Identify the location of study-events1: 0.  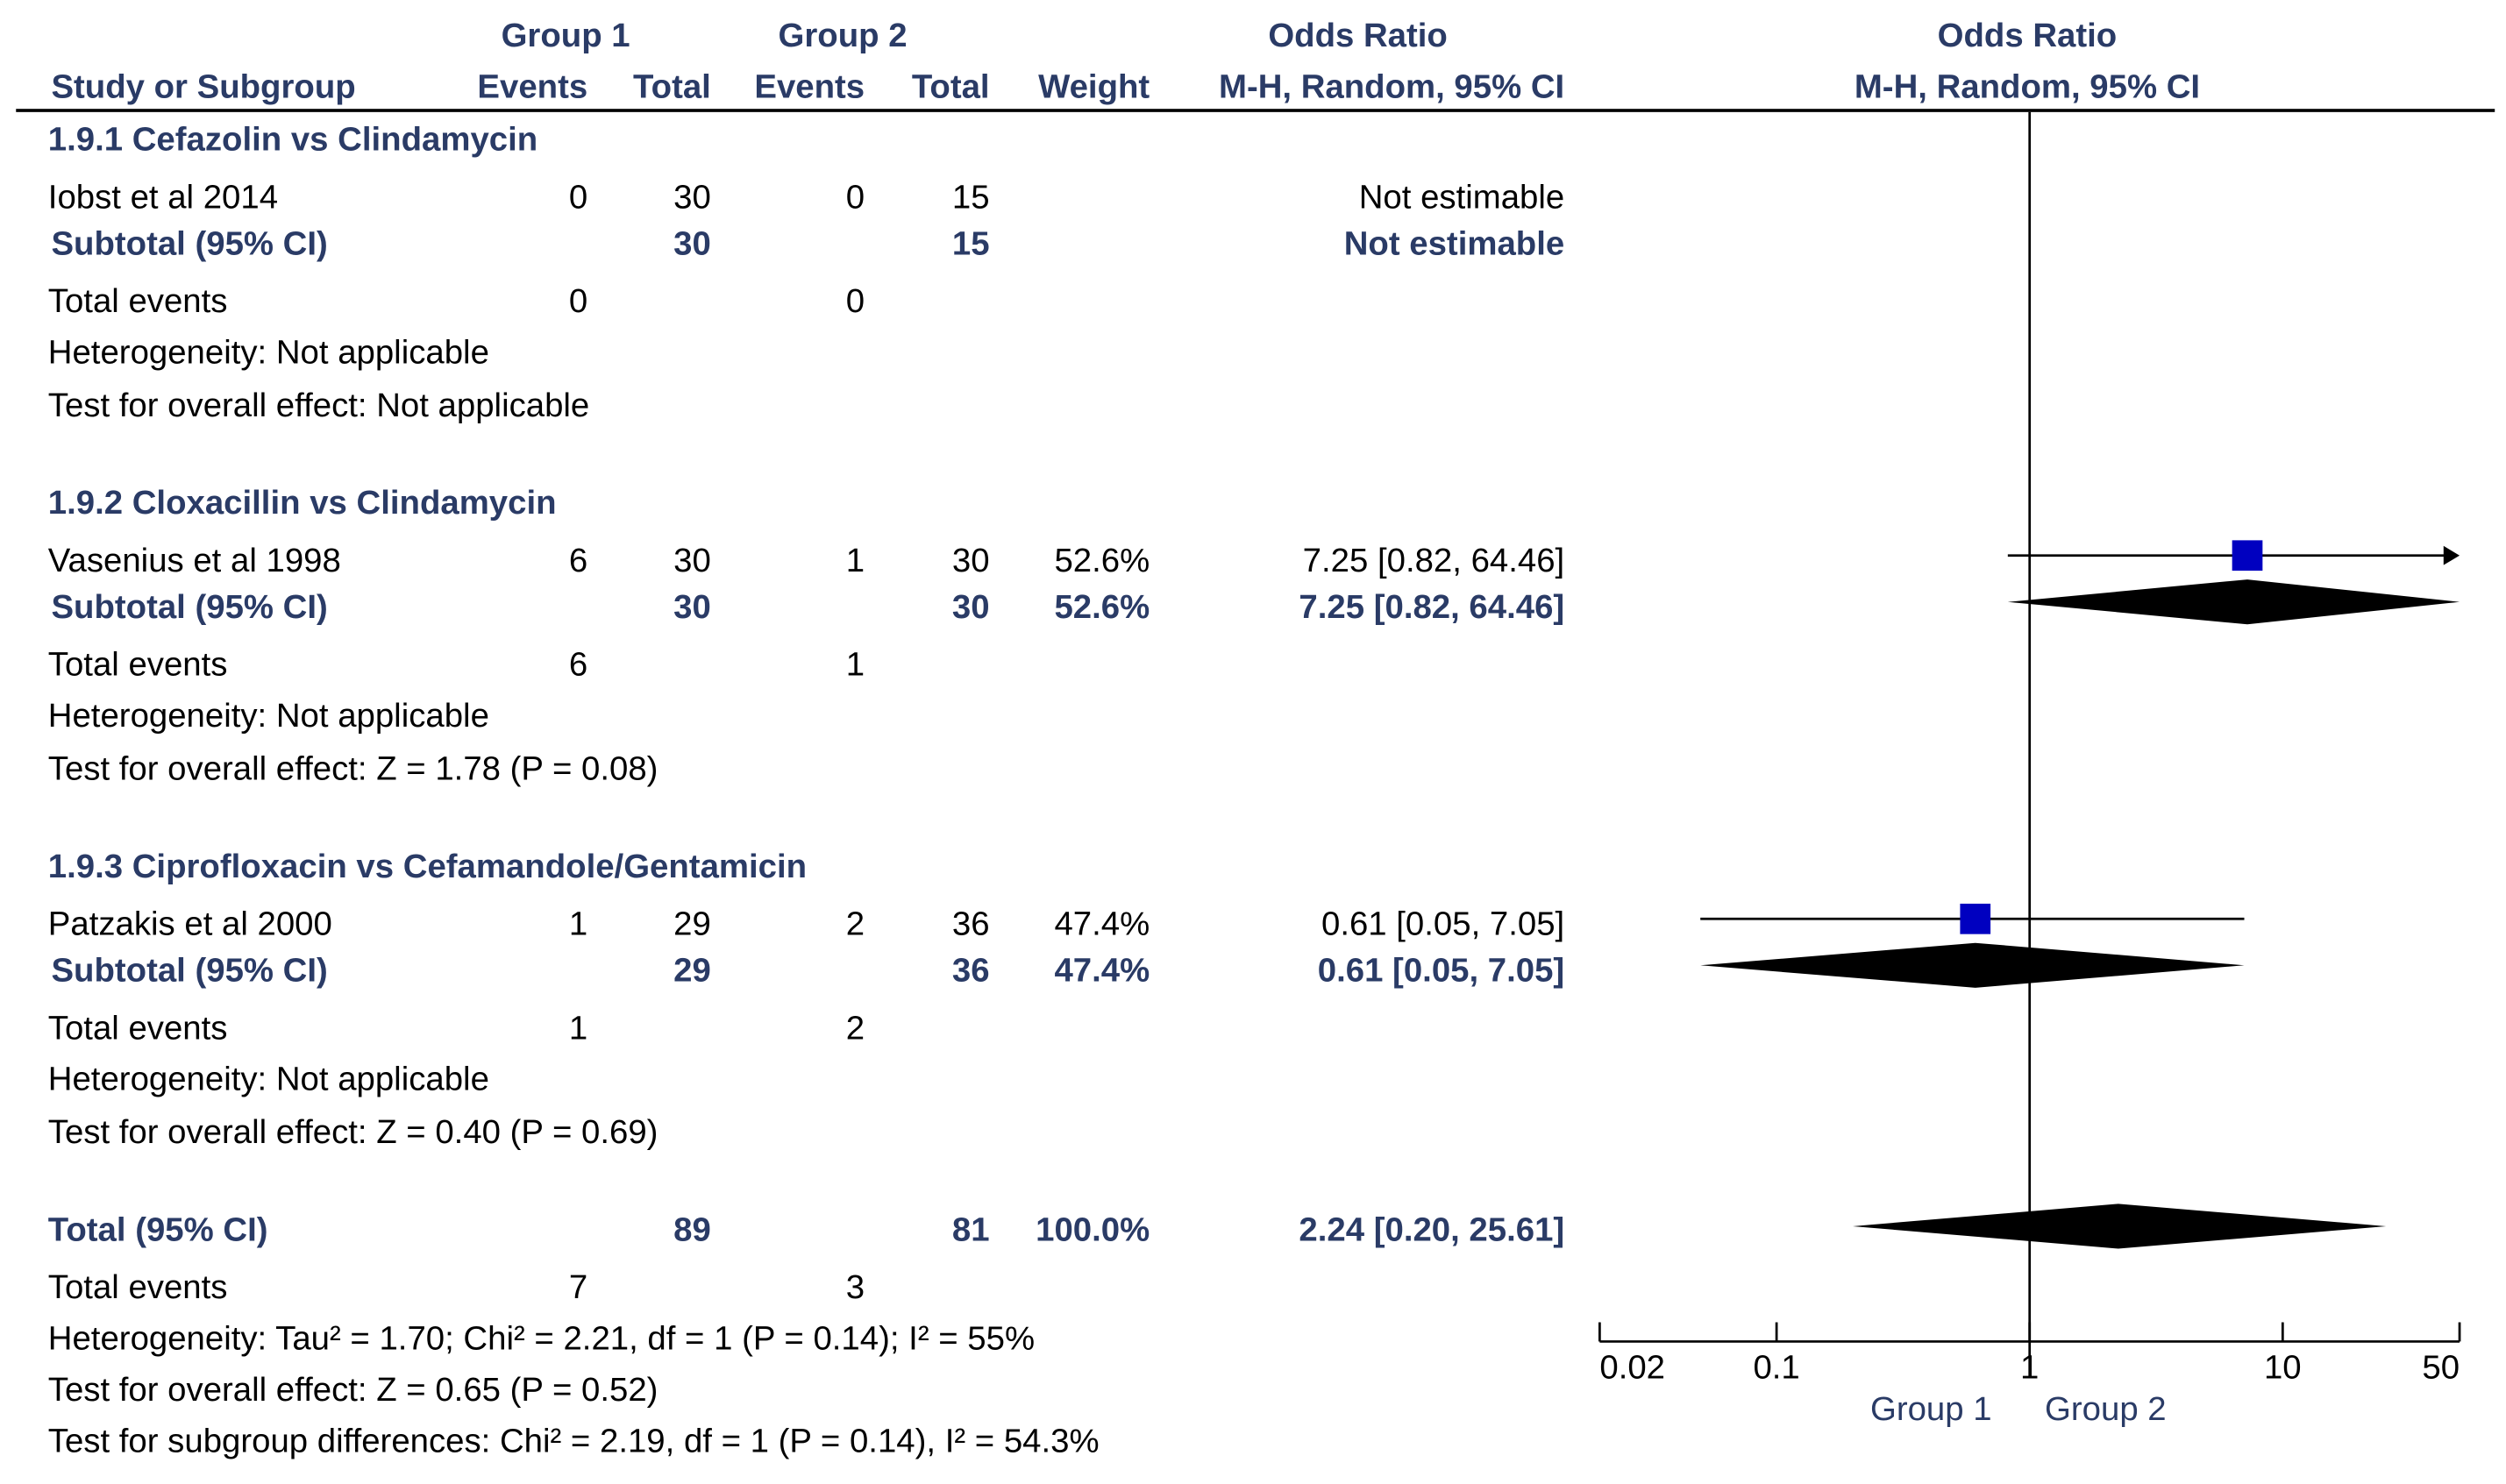
(578, 198).